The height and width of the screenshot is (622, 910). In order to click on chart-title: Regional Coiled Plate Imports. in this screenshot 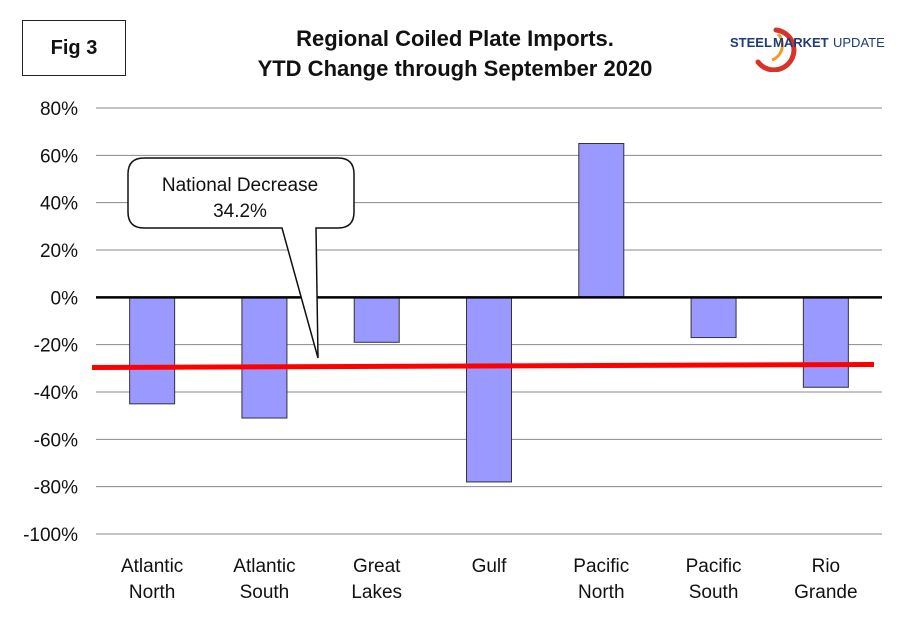, I will do `click(455, 38)`.